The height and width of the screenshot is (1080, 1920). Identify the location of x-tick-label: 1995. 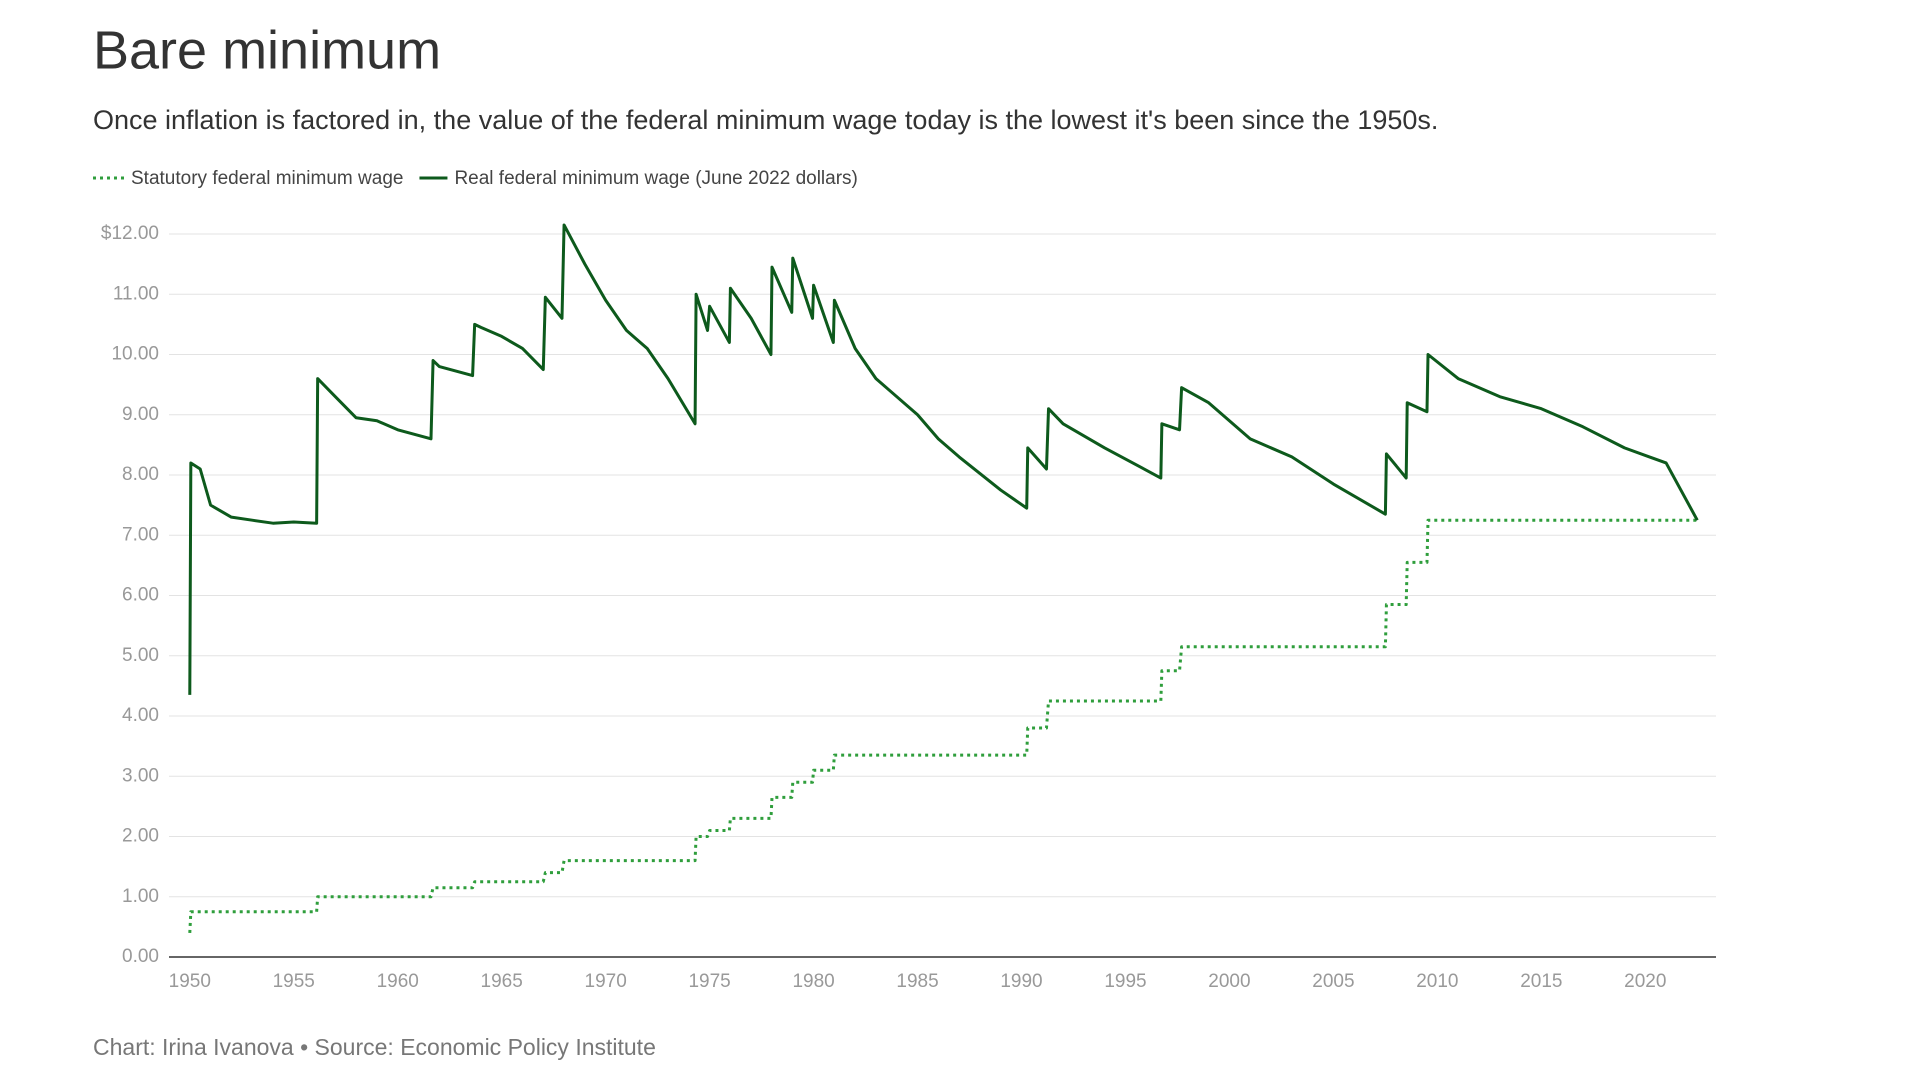
(1125, 981).